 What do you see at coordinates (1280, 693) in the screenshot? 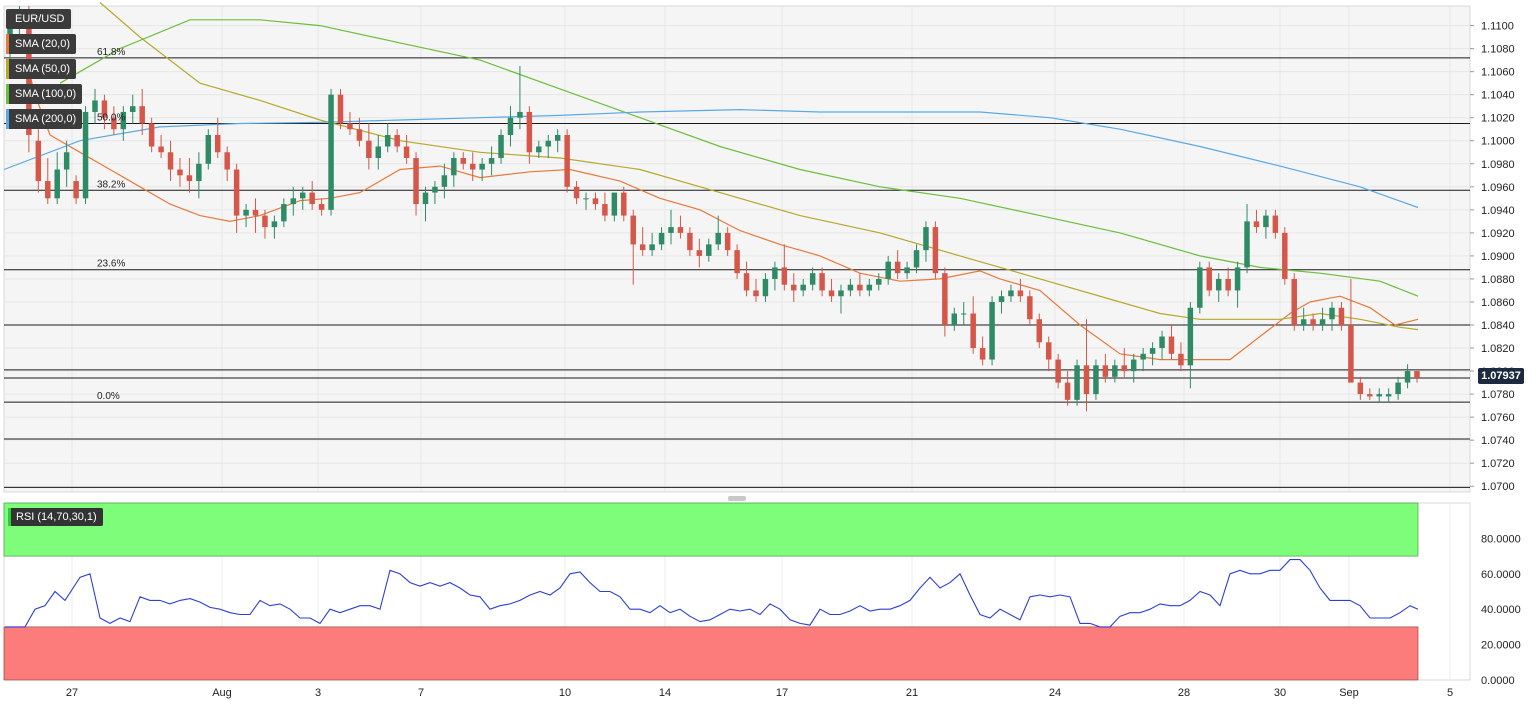
I see `time-tick-label: 30` at bounding box center [1280, 693].